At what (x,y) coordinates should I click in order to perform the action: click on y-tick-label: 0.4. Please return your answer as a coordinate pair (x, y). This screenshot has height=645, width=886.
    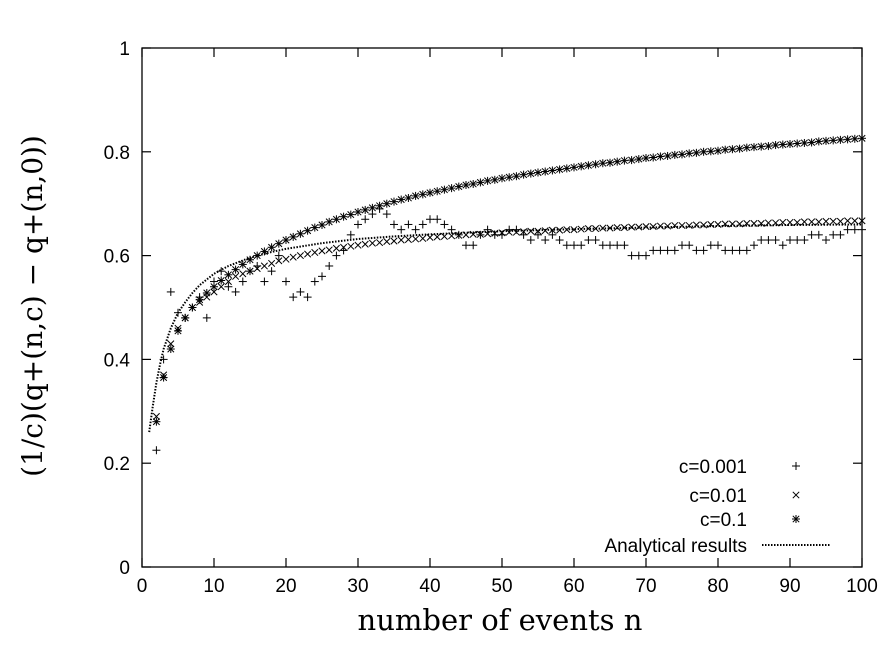
    Looking at the image, I should click on (117, 360).